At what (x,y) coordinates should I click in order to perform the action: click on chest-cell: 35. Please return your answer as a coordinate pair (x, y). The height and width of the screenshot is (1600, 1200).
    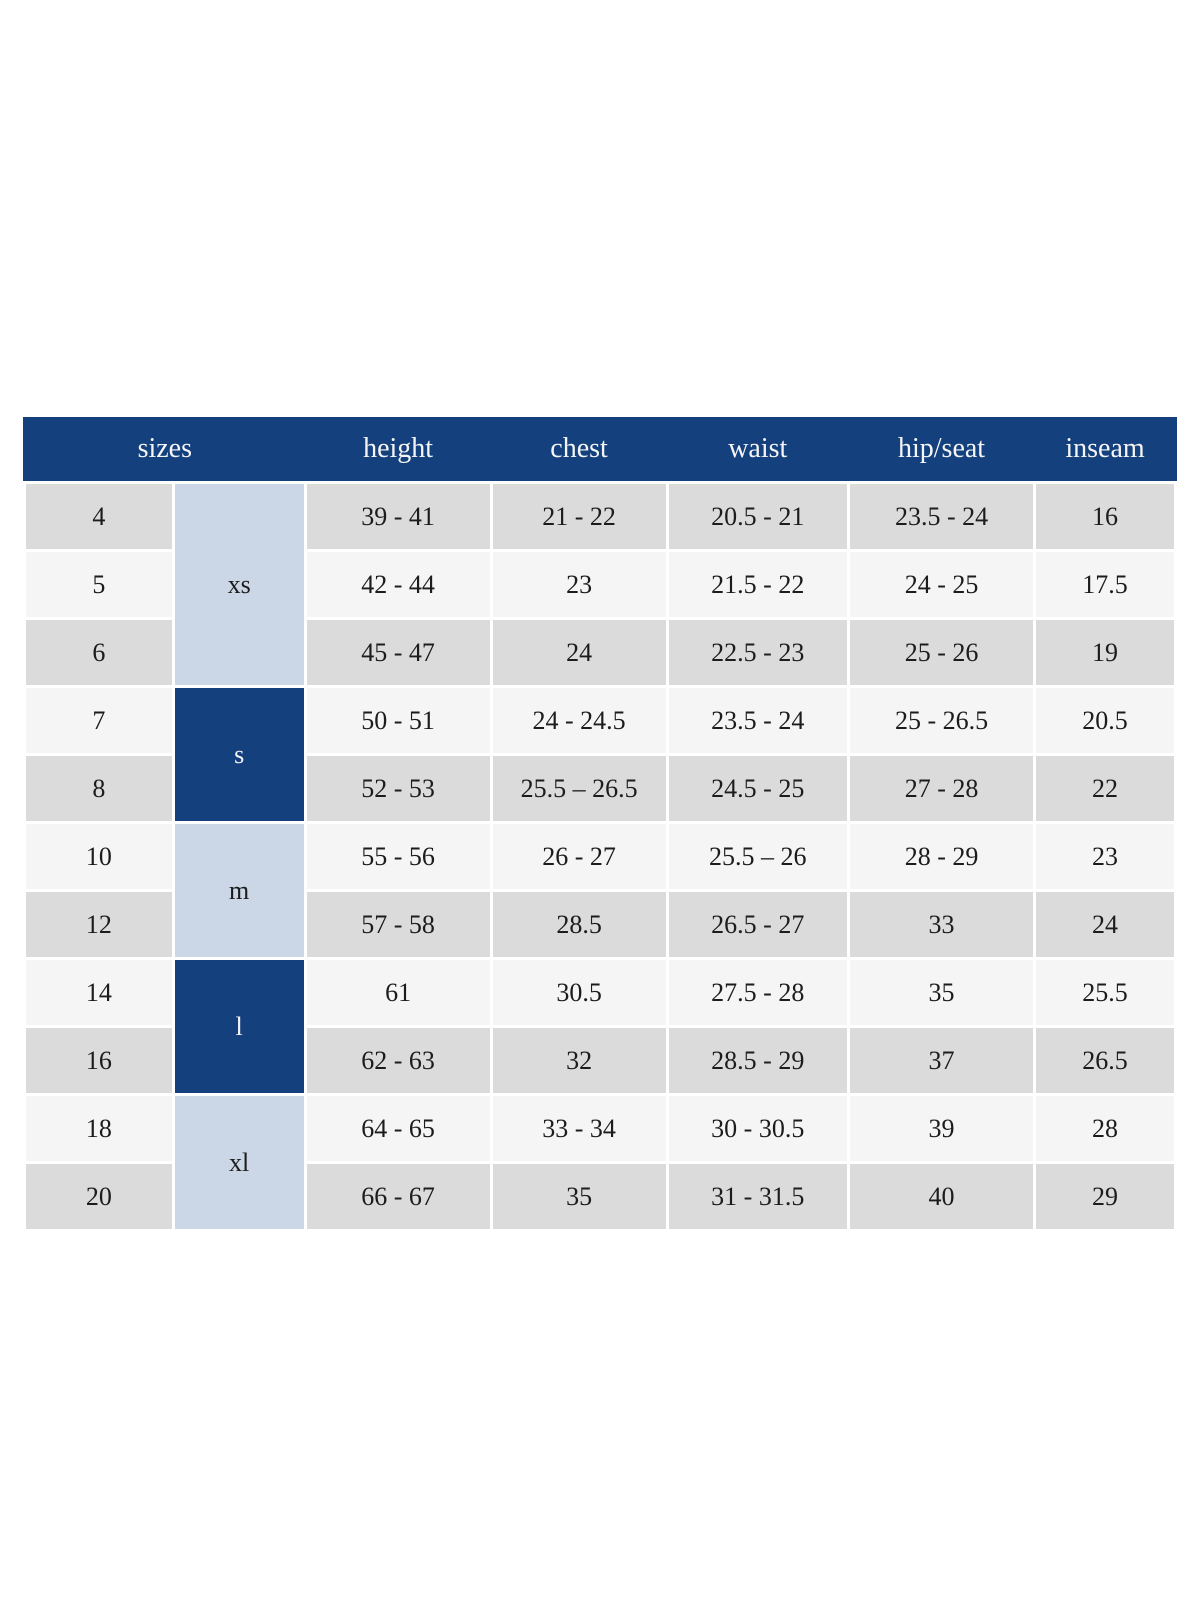
    Looking at the image, I should click on (579, 1196).